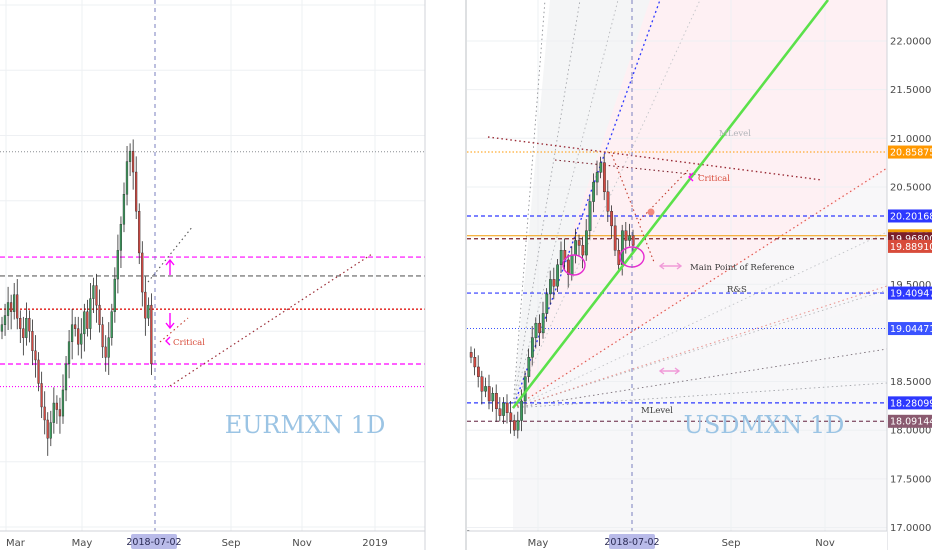 The height and width of the screenshot is (555, 932). What do you see at coordinates (910, 152) in the screenshot?
I see `usdmxn-price-tag` at bounding box center [910, 152].